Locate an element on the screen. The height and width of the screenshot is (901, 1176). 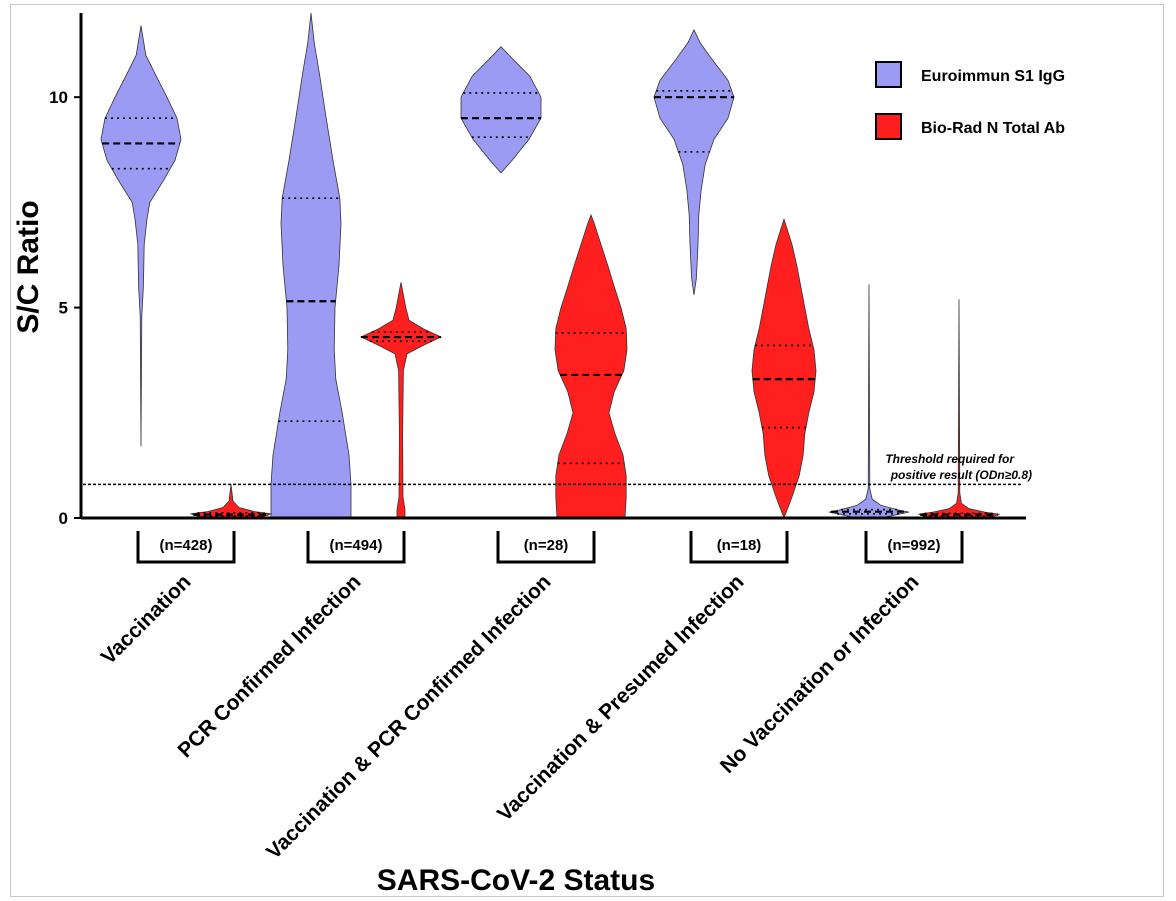
threshold-label-line1: Threshold required for is located at coordinates (950, 459).